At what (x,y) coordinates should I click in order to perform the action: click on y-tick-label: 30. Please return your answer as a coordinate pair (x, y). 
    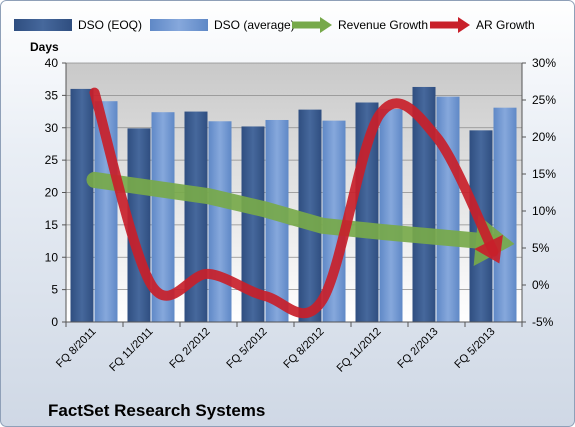
    Looking at the image, I should click on (52, 128).